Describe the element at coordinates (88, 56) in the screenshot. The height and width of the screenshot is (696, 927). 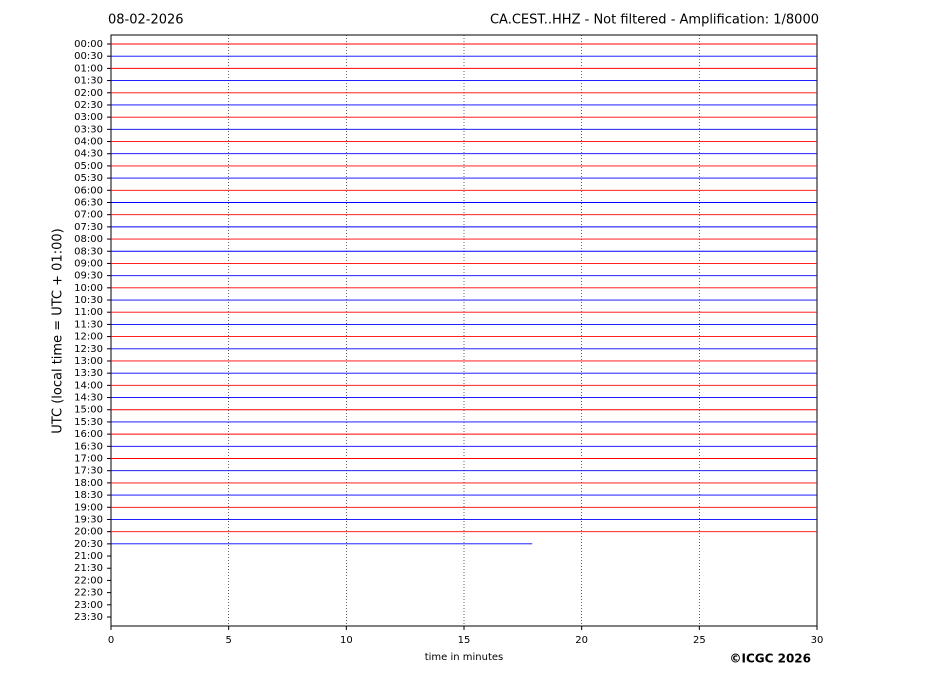
I see `y-tick-label: 00:30` at that location.